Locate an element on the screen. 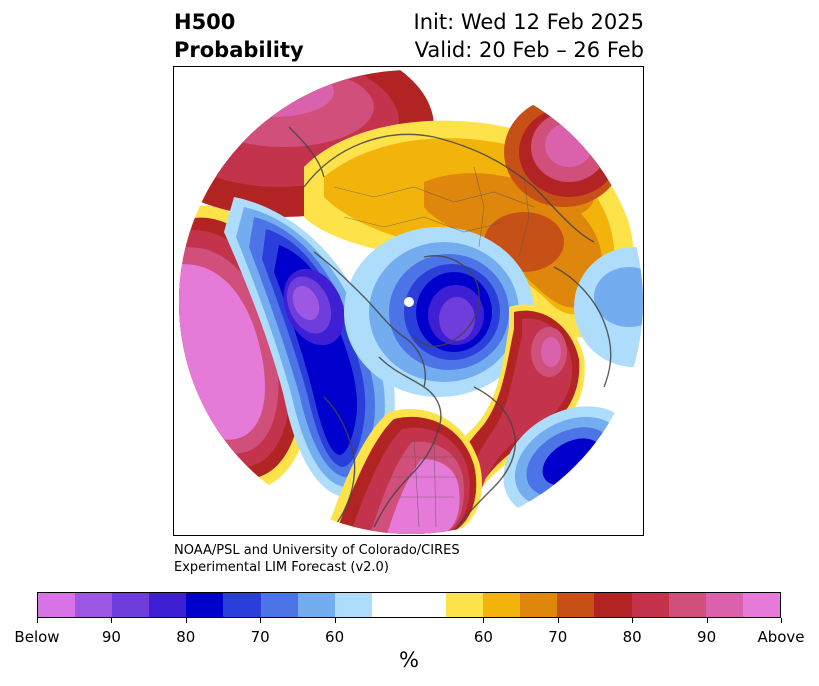 This screenshot has height=686, width=819. init-date-label: Init: Wed 12 Feb 2025 is located at coordinates (528, 22).